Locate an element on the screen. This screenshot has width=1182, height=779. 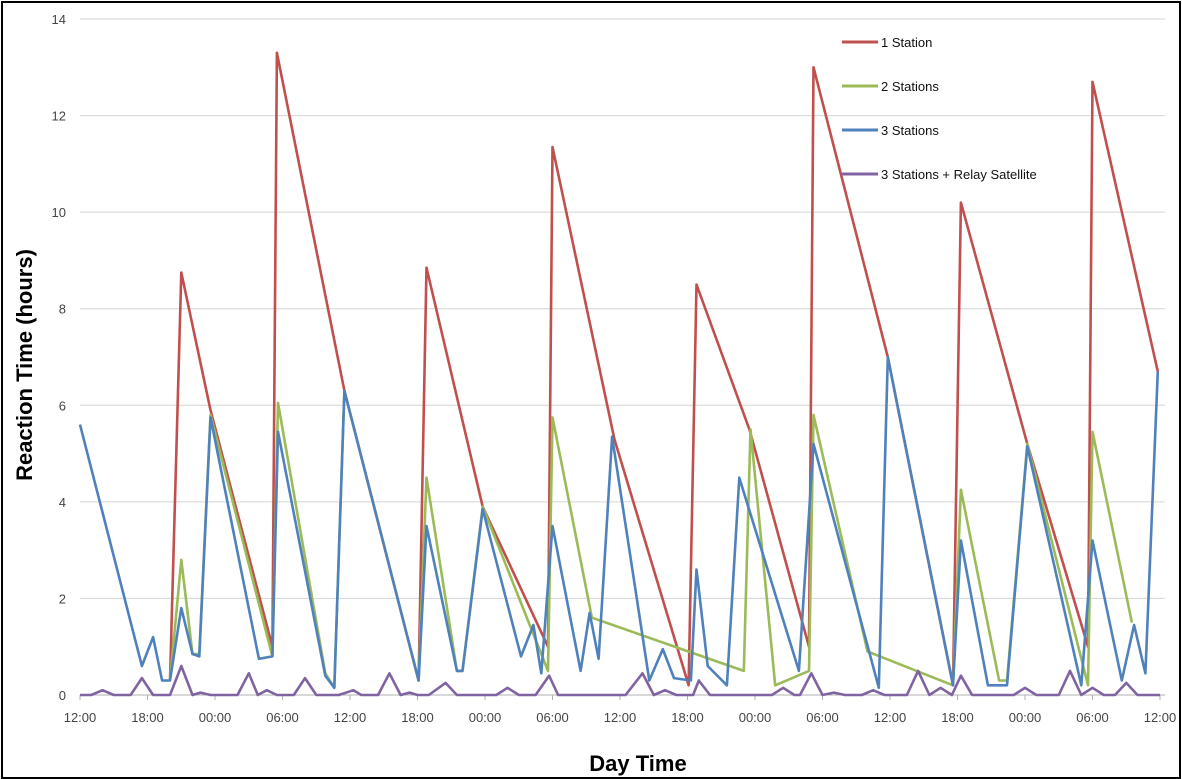
y-tick-label: 6 is located at coordinates (62, 405).